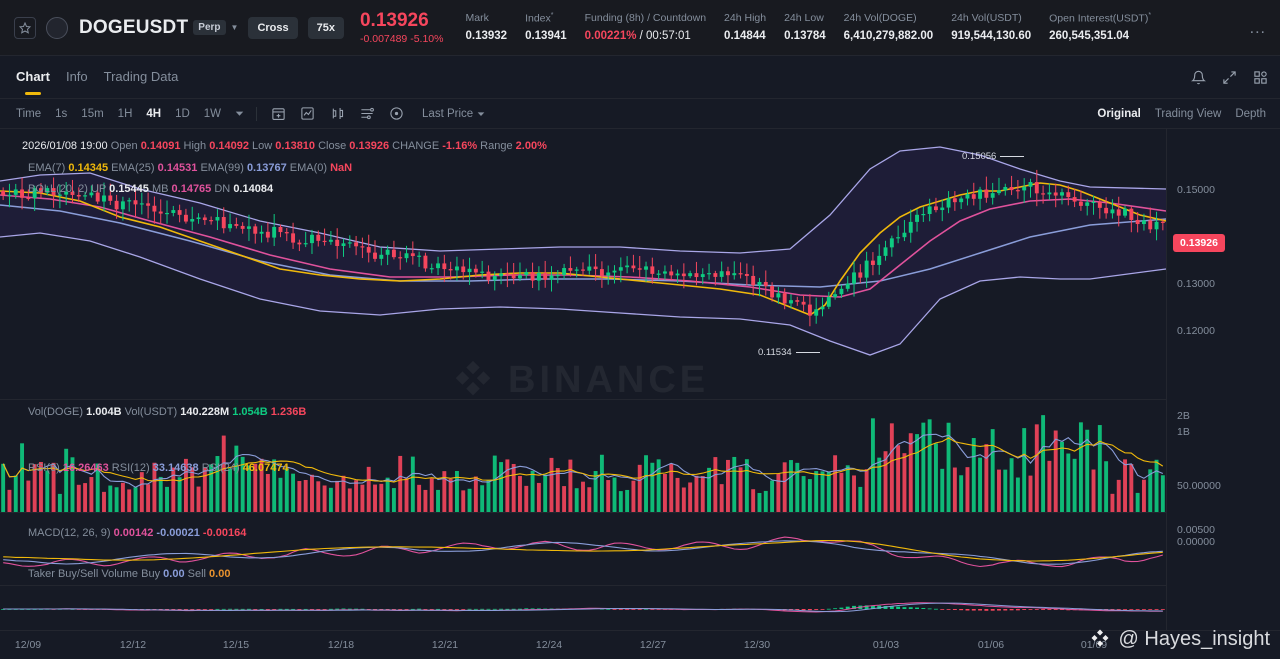 This screenshot has width=1280, height=659. What do you see at coordinates (250, 412) in the screenshot?
I see `vol-ma1-value: 1.054B` at bounding box center [250, 412].